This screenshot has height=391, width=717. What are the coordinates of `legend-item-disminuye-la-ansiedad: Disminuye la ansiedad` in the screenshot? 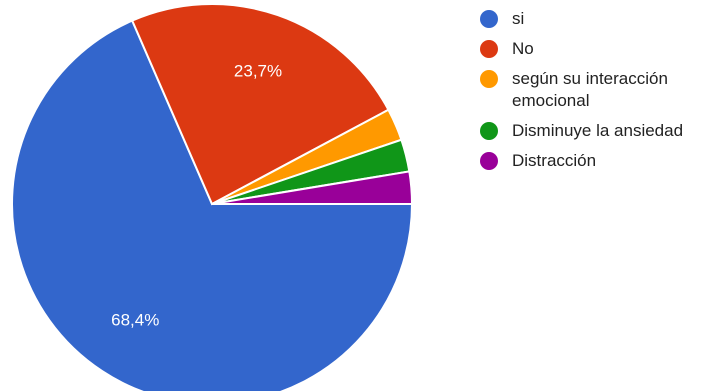 It's located at (596, 131).